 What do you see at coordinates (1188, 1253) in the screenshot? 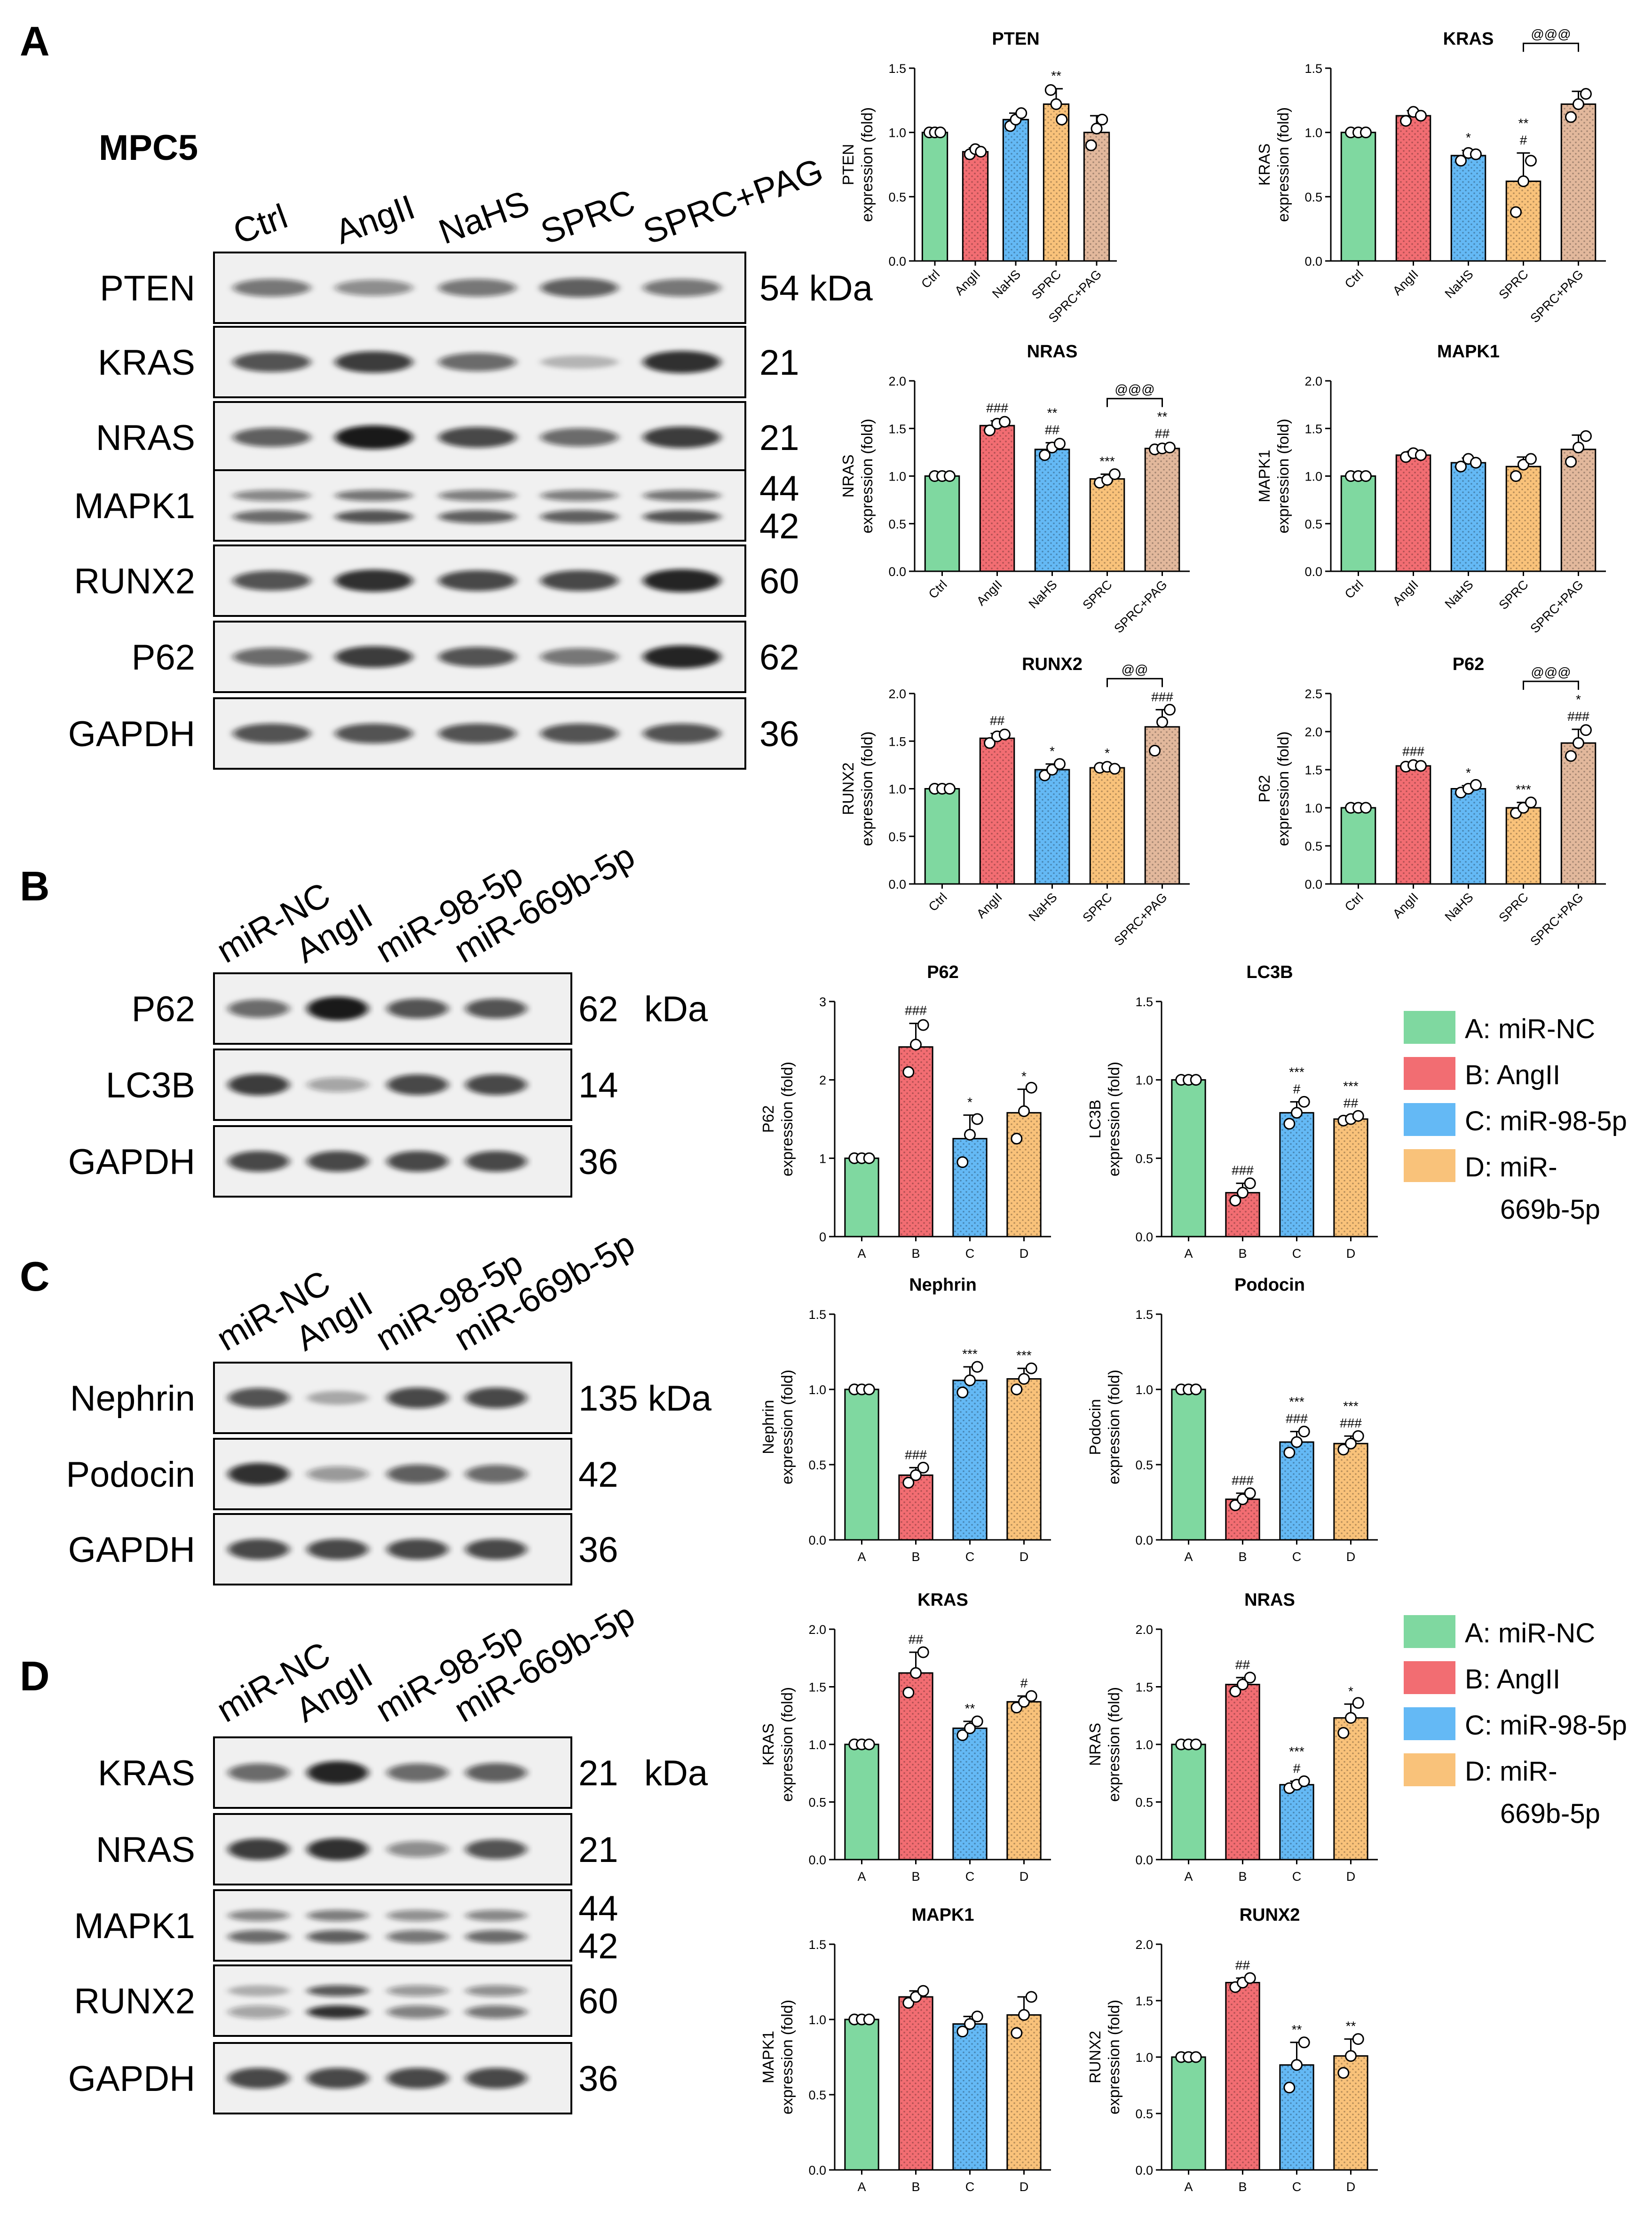
I see `x-tick-label: A` at bounding box center [1188, 1253].